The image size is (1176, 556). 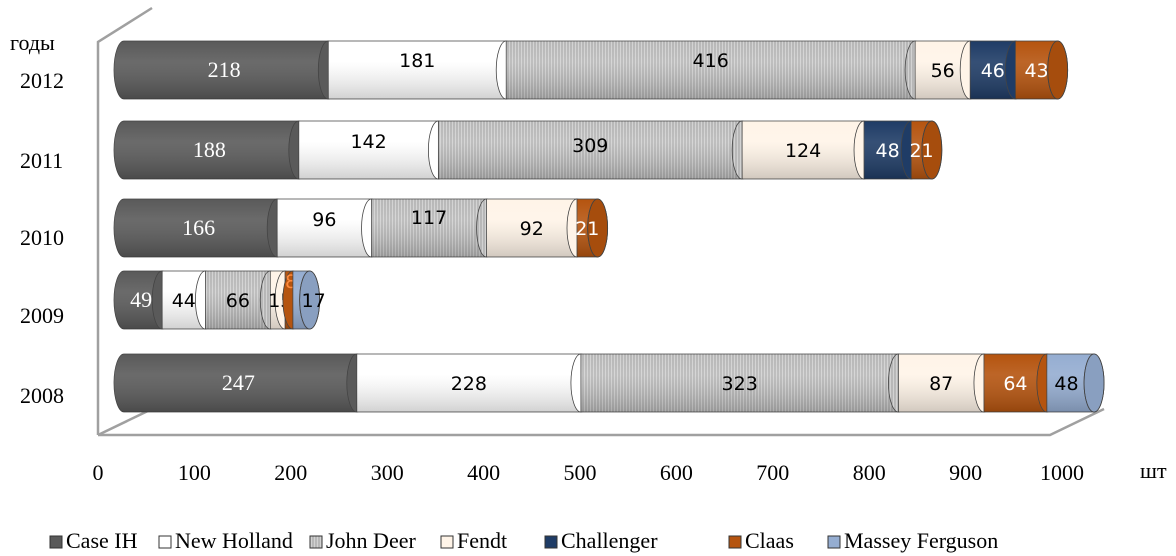 I want to click on y-tick-labels: 2008 2009 2010 2011 2012, so click(x=42, y=238).